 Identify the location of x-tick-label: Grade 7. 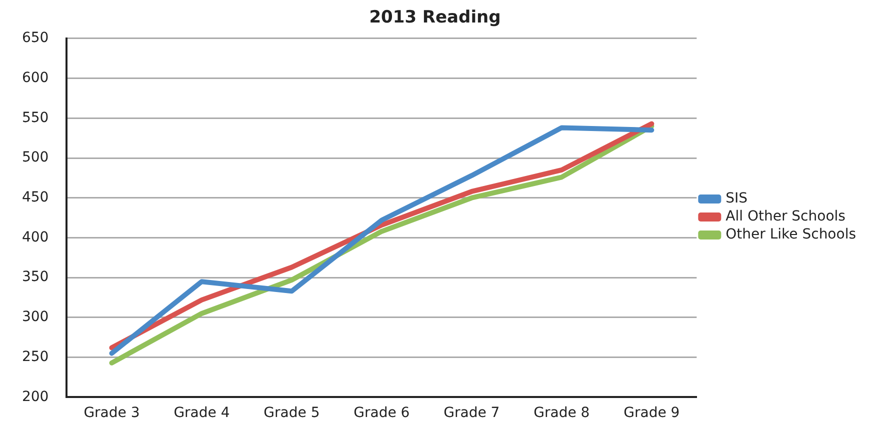
(472, 413).